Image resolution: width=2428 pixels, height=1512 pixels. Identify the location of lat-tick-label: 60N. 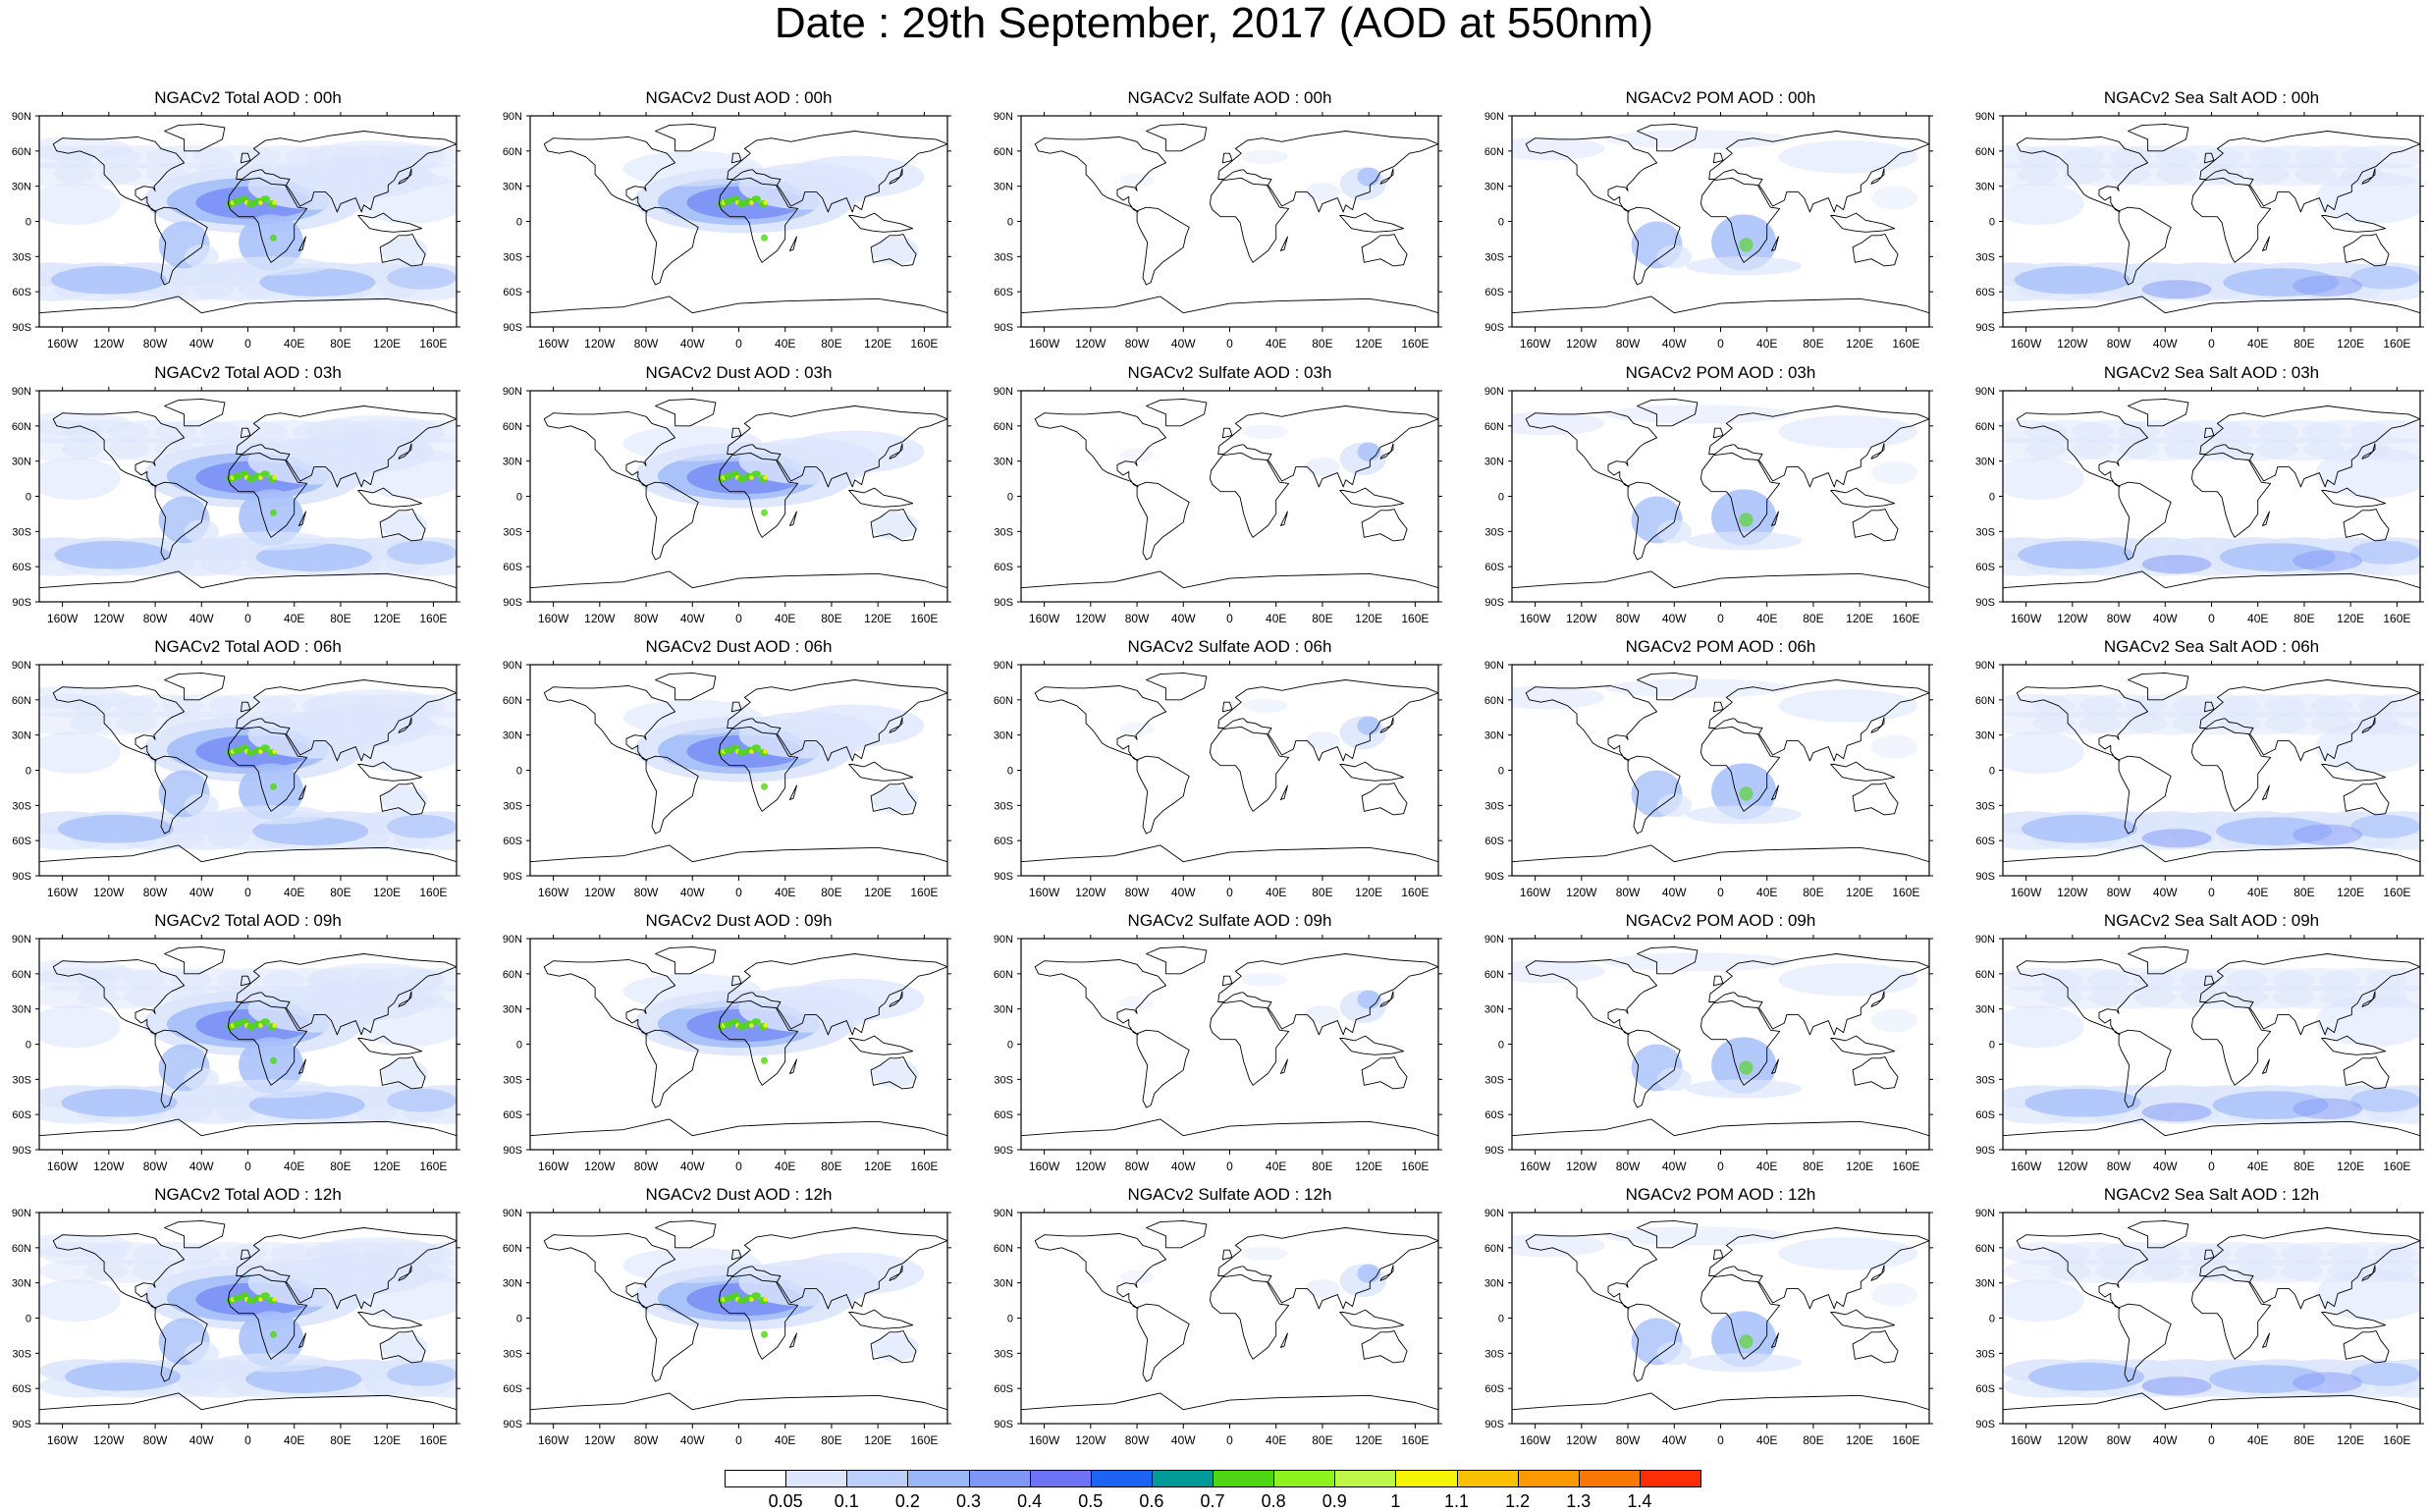
(22, 1249).